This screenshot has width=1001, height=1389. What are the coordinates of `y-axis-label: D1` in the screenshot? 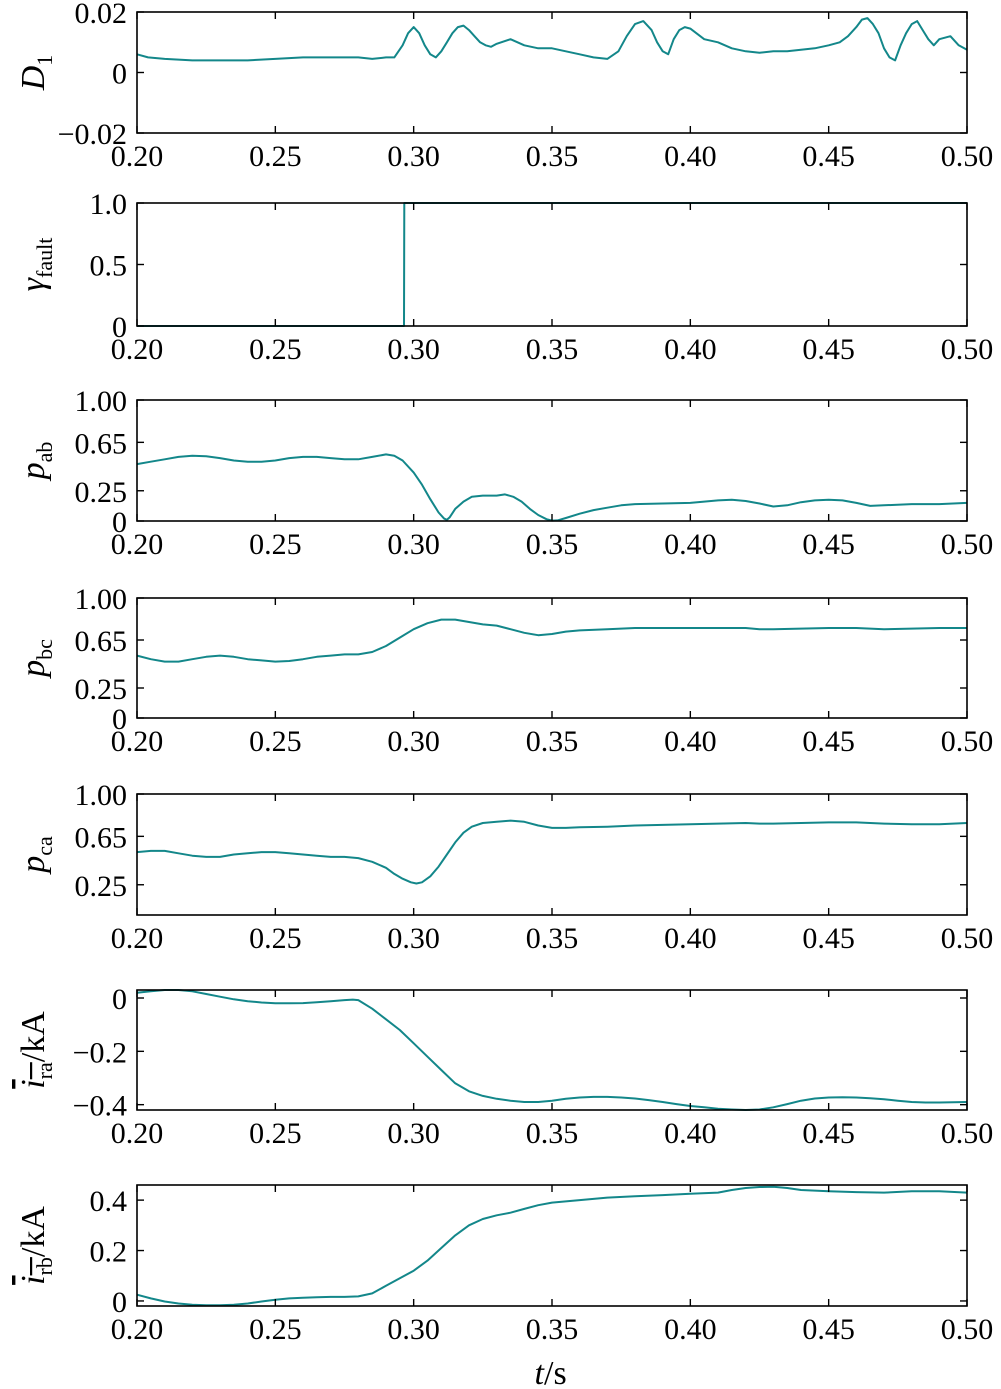 It's located at (36, 73).